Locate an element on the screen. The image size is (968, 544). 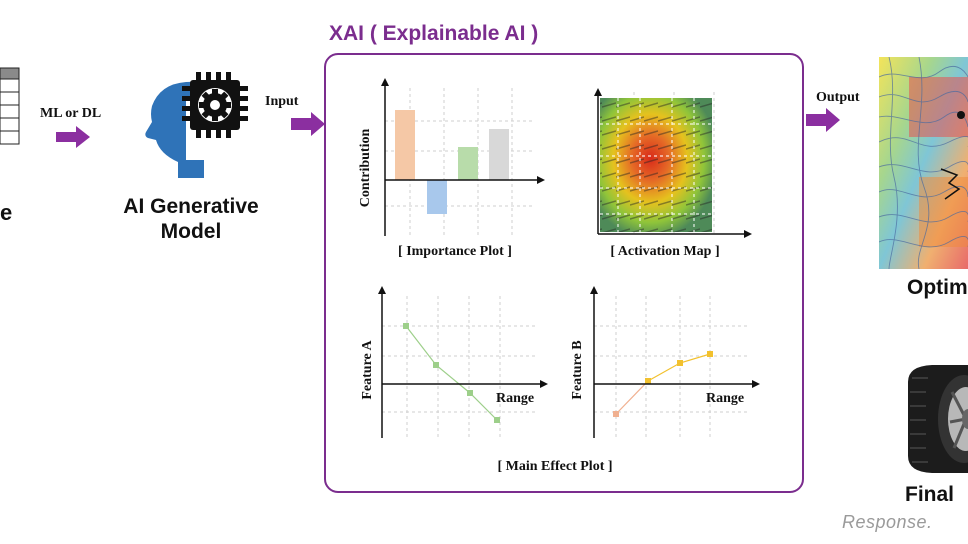
feature-a-ylabel: Feature A is located at coordinates (367, 370).